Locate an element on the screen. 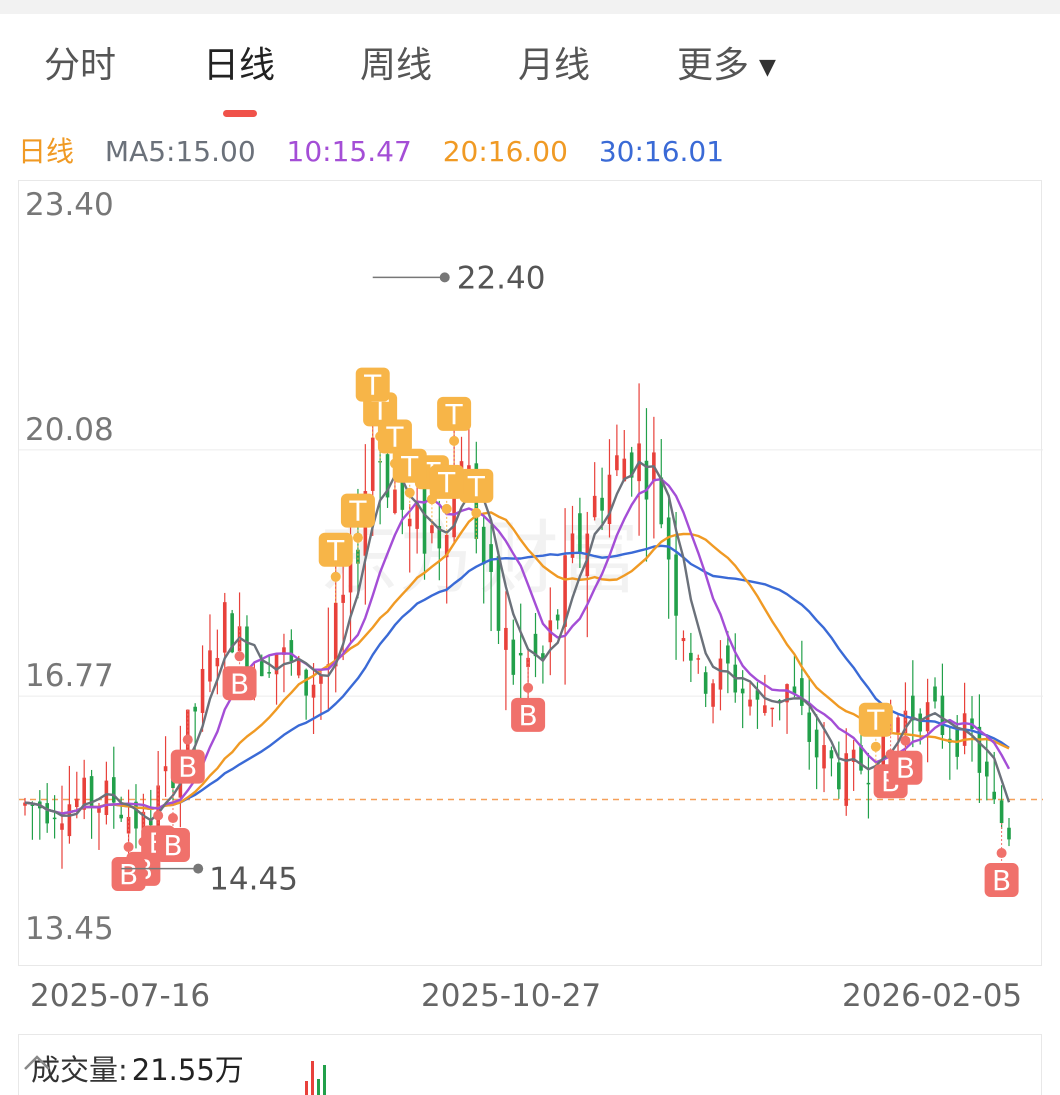  active-tab-indicator is located at coordinates (240, 113).